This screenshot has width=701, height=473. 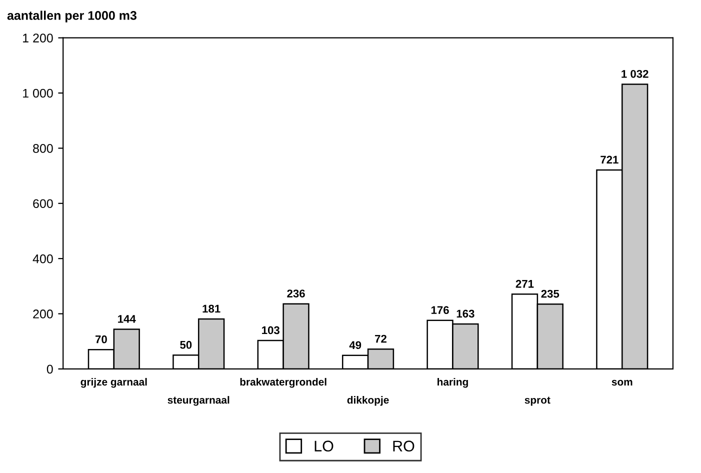 I want to click on y-tick-label: 1 000, so click(x=38, y=93).